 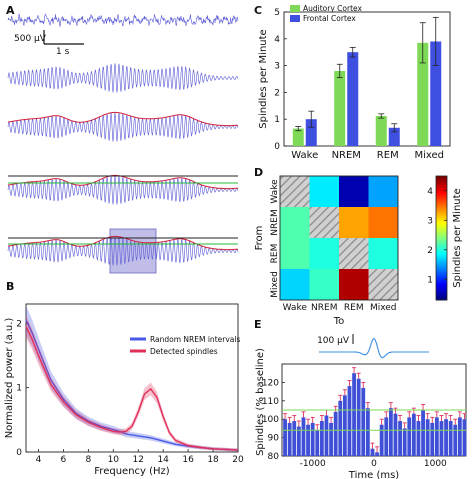 I want to click on y-tick-label: 2, so click(x=277, y=93).